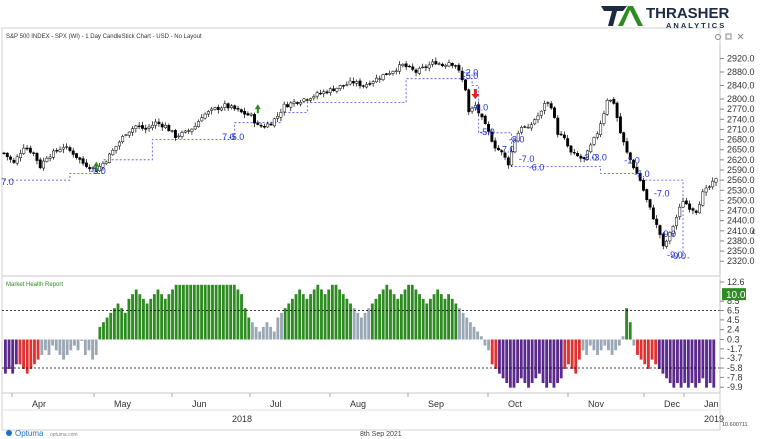  What do you see at coordinates (665, 17) in the screenshot?
I see `brand-logo: THRASHER ANALYTICS` at bounding box center [665, 17].